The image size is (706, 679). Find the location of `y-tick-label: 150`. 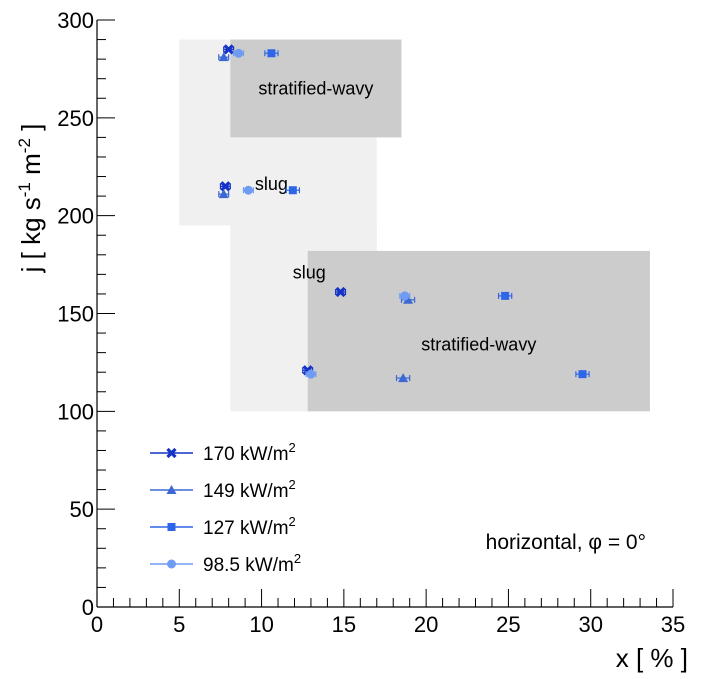

y-tick-label: 150 is located at coordinates (75, 314).